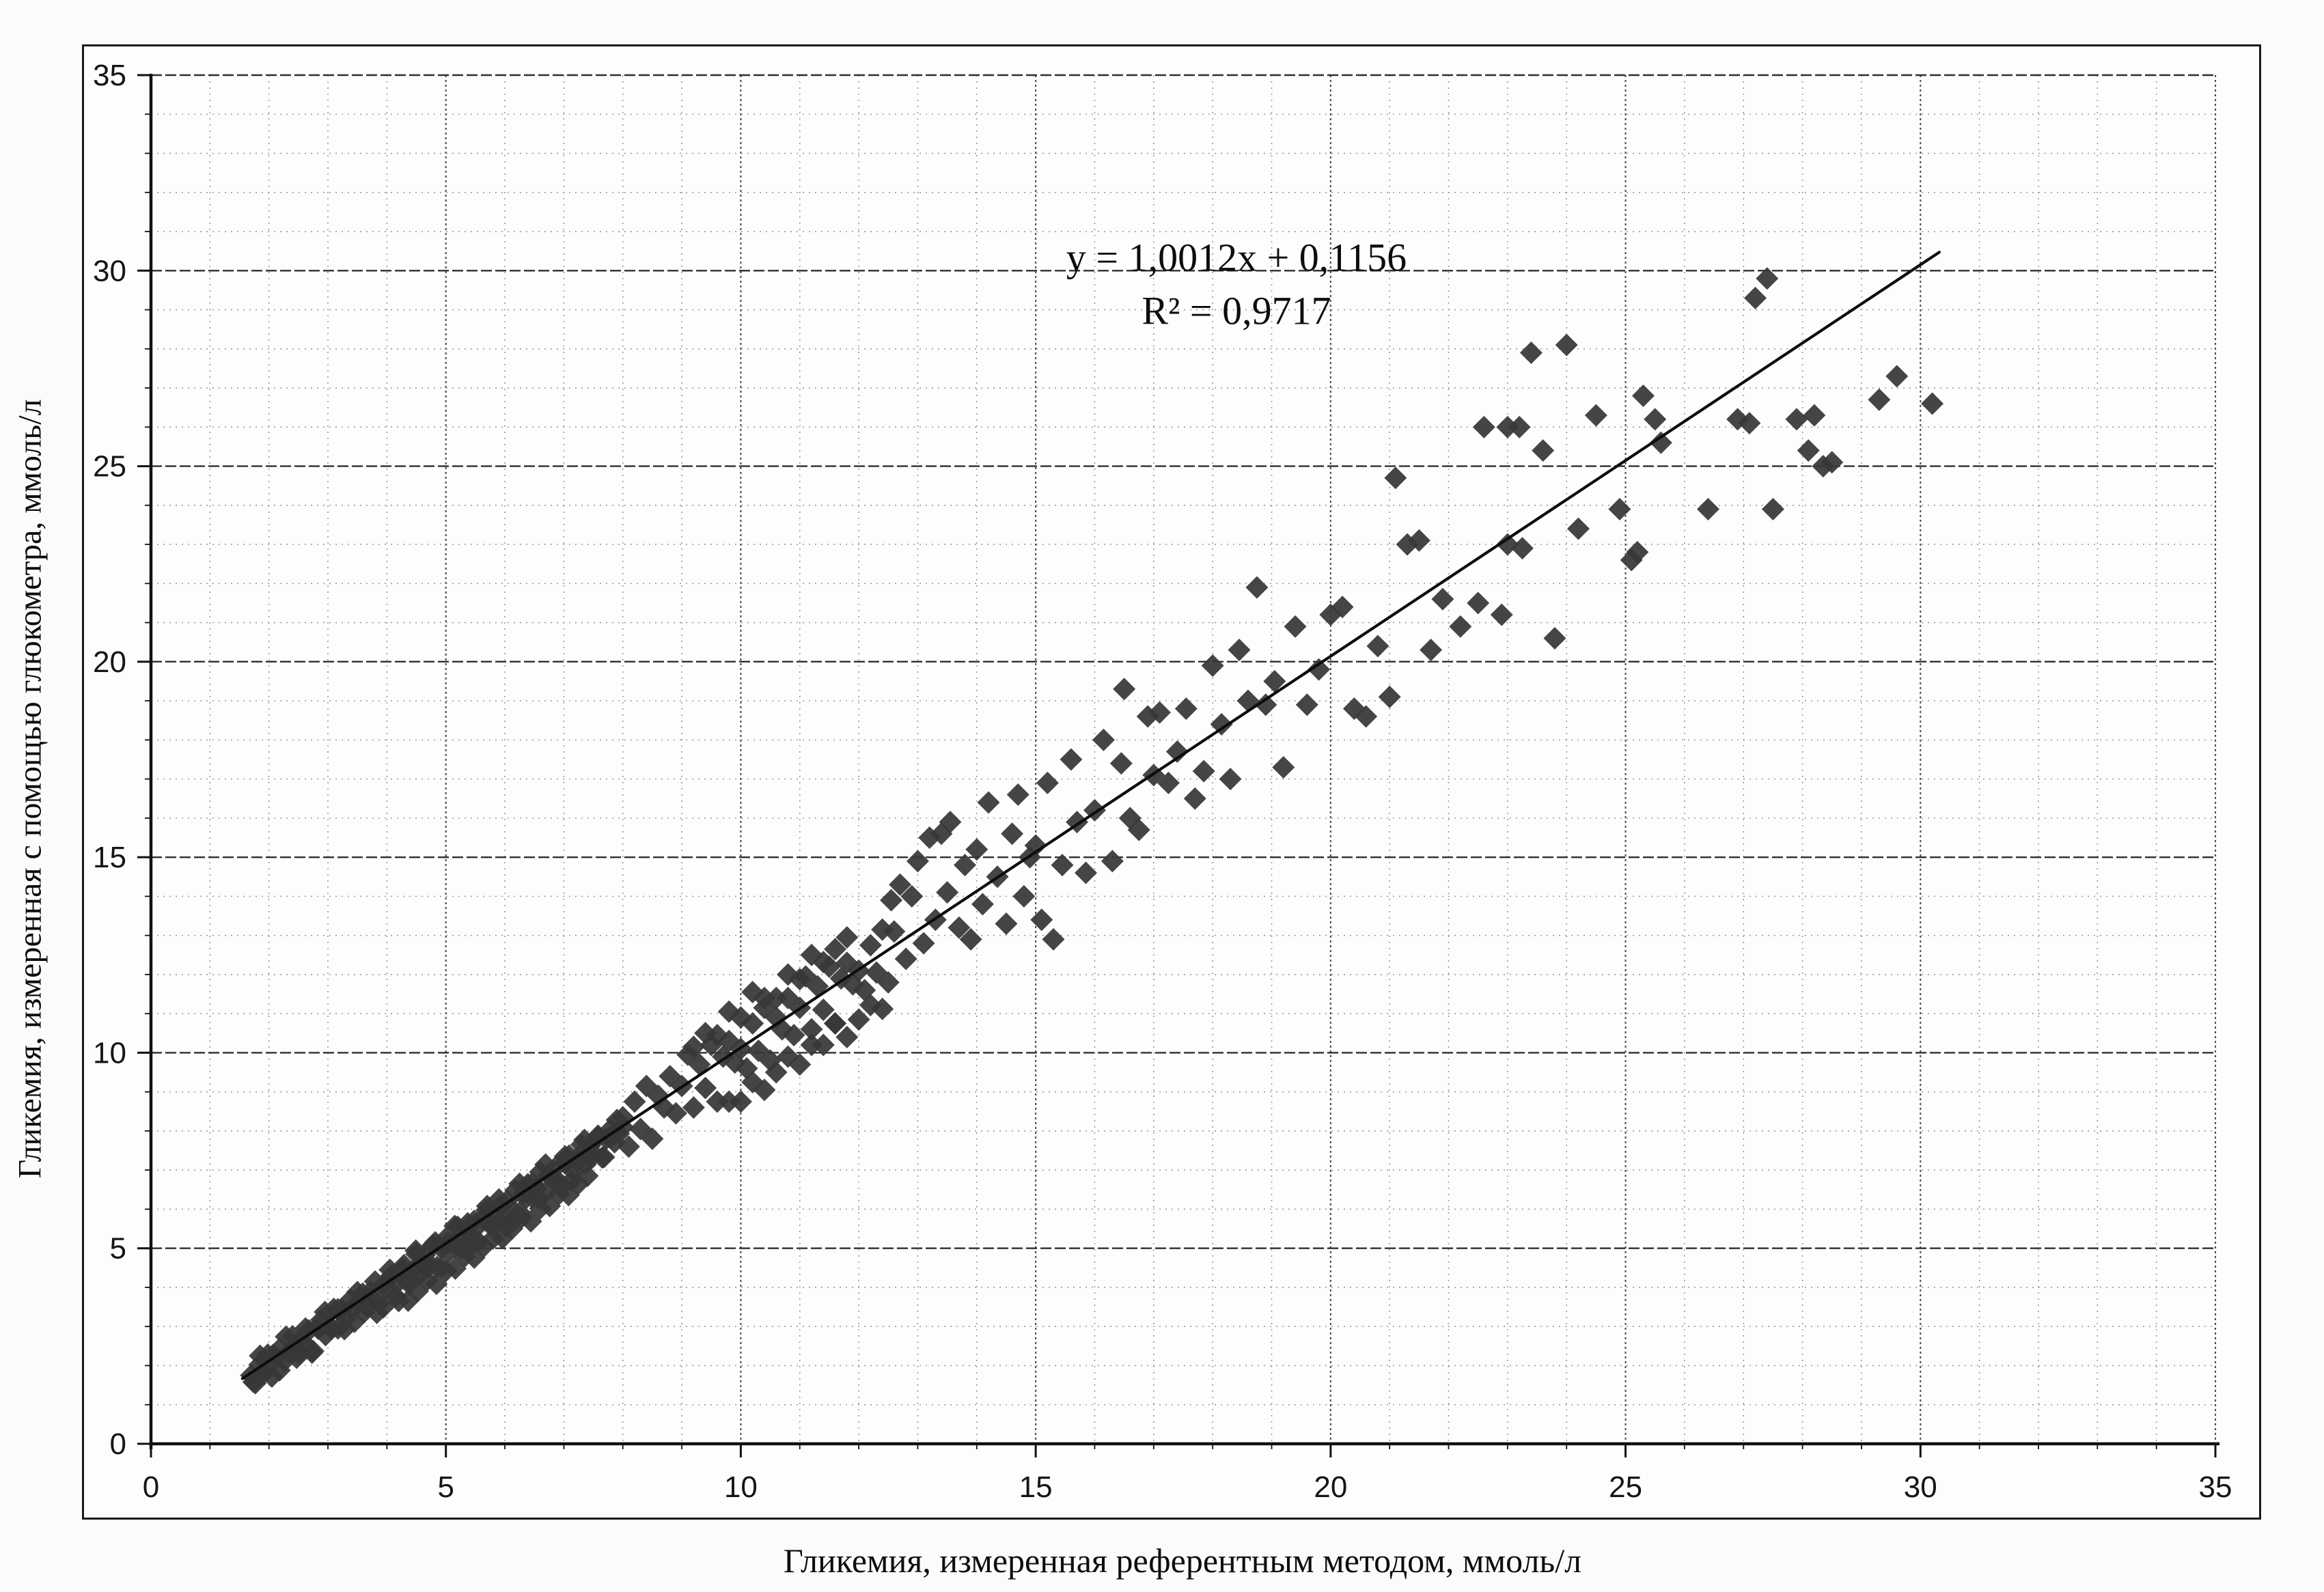  What do you see at coordinates (1036, 1487) in the screenshot?
I see `x-tick-label: 15` at bounding box center [1036, 1487].